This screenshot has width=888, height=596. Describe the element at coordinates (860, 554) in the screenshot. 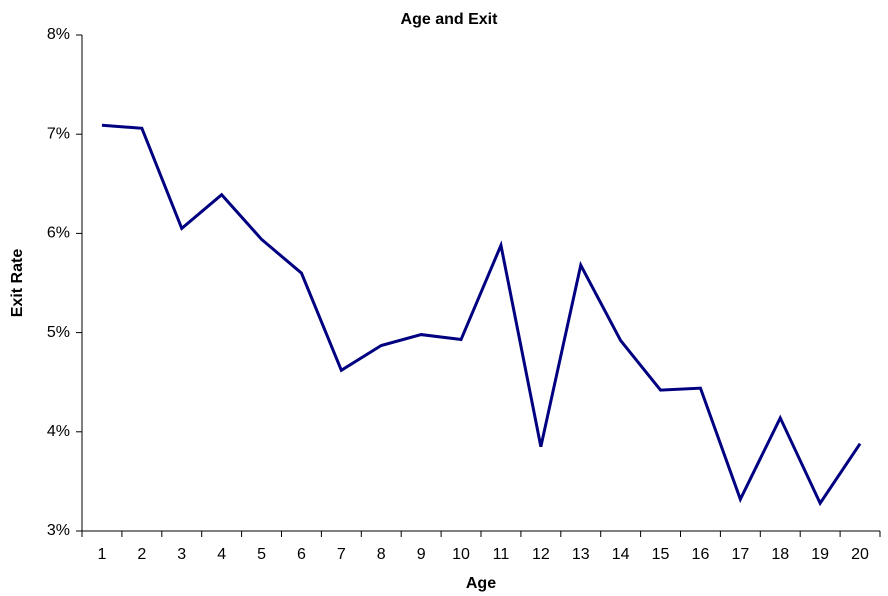

I see `x-tick-label: 20` at that location.